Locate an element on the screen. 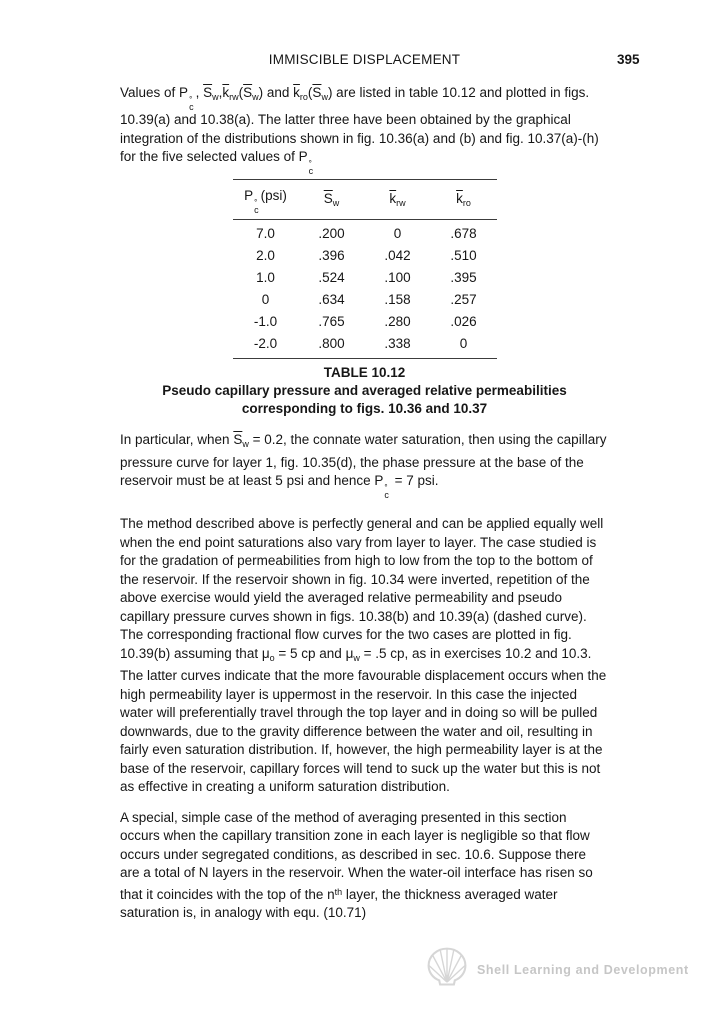 Image resolution: width=723 pixels, height=1024 pixels. table-cell: 2.0 is located at coordinates (265, 255).